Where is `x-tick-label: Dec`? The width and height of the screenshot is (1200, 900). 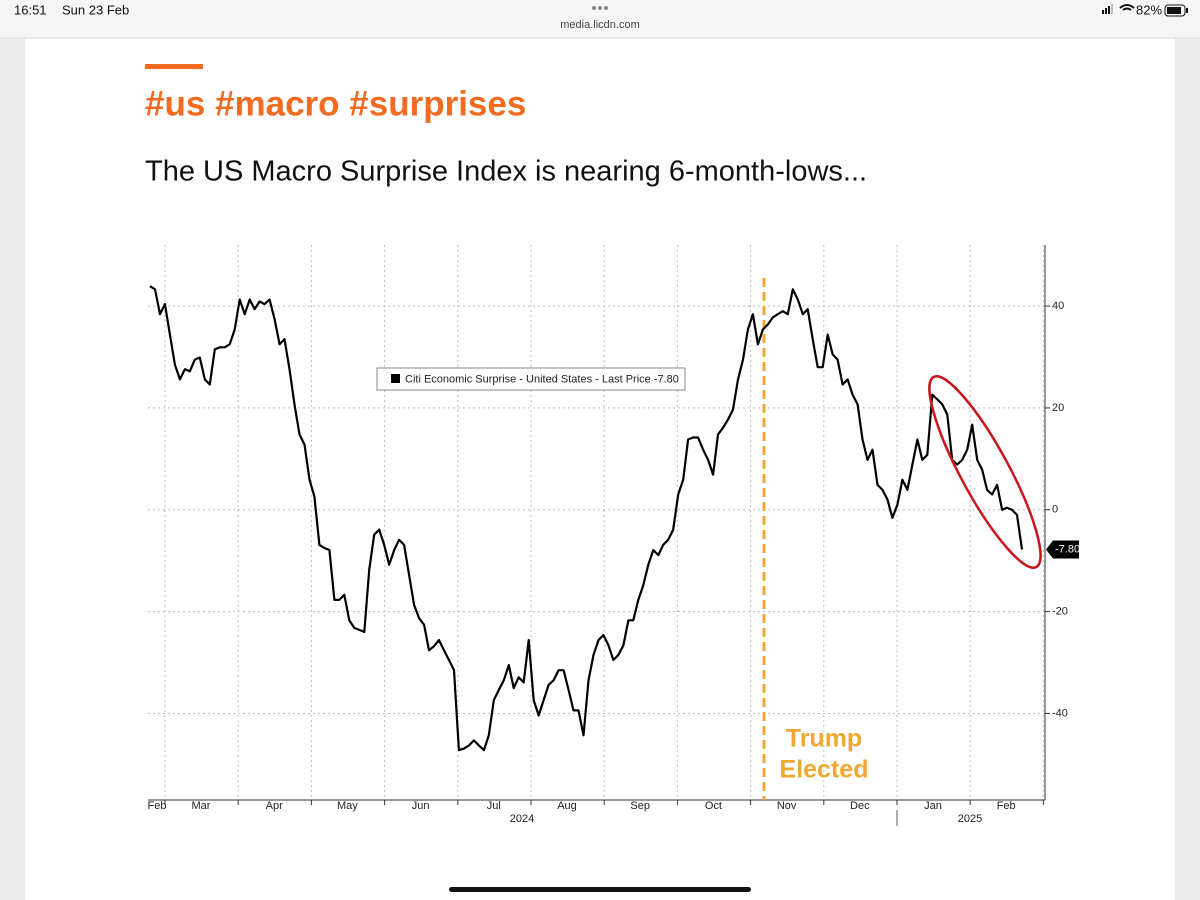
x-tick-label: Dec is located at coordinates (860, 806).